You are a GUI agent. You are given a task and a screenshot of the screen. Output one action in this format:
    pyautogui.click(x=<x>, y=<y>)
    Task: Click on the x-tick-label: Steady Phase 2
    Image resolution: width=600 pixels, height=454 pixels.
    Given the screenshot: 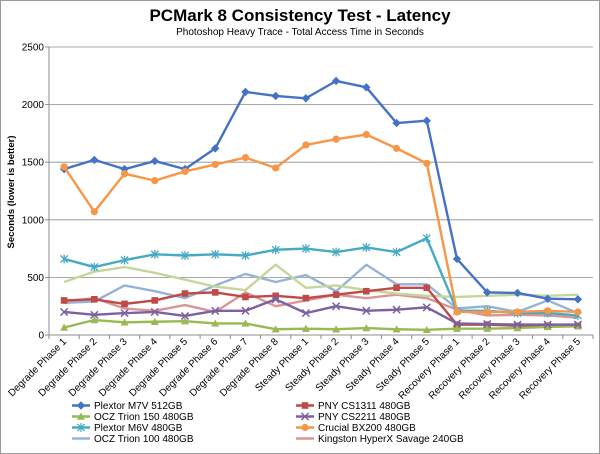 What is the action you would take?
    pyautogui.click(x=313, y=365)
    